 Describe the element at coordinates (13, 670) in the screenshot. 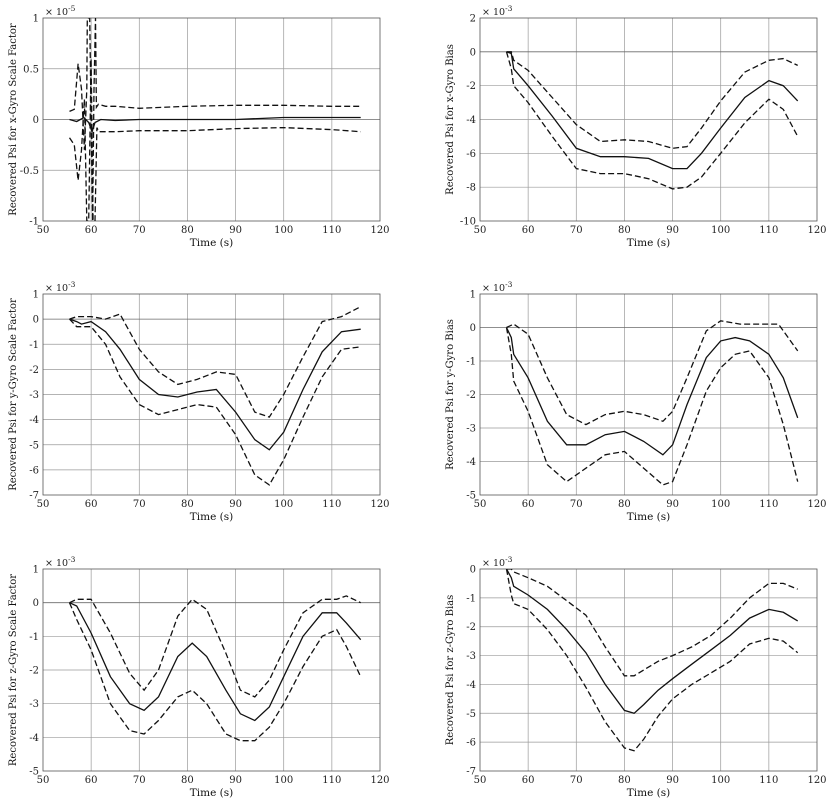

I see `y-axis-label: Recovered Psi for z-Gyro Scale Factor` at that location.